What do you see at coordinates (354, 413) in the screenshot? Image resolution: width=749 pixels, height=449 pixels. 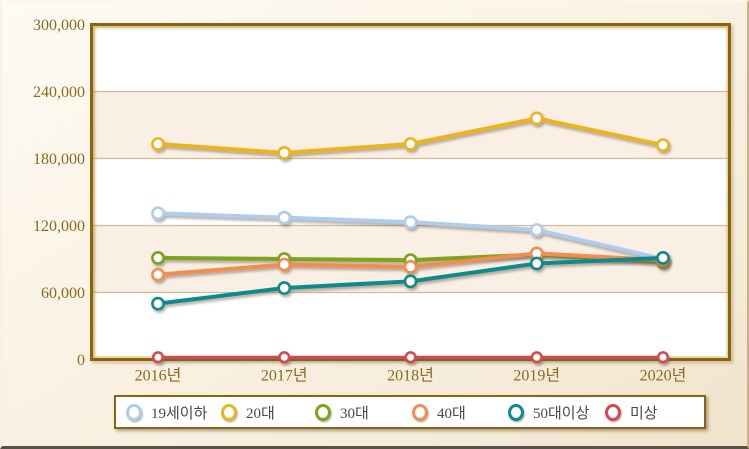 I see `legend-label-age-30s: 30대` at bounding box center [354, 413].